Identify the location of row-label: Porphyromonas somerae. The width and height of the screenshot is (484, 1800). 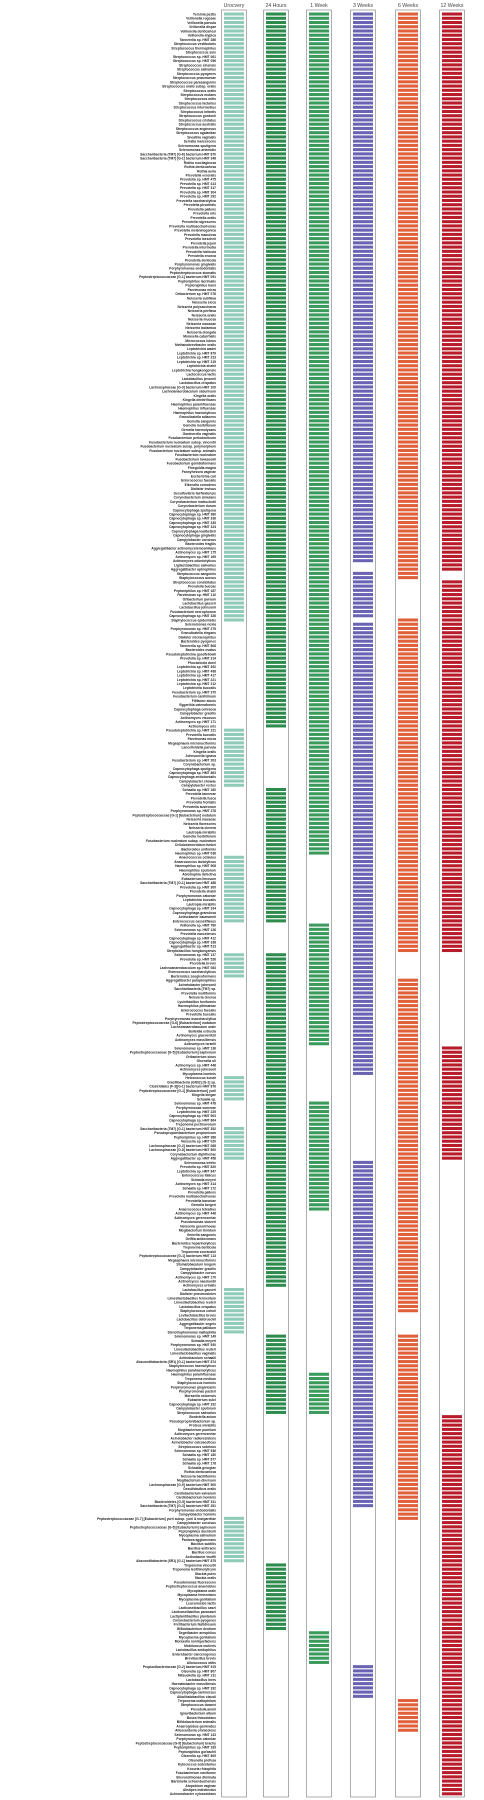
(196, 1108).